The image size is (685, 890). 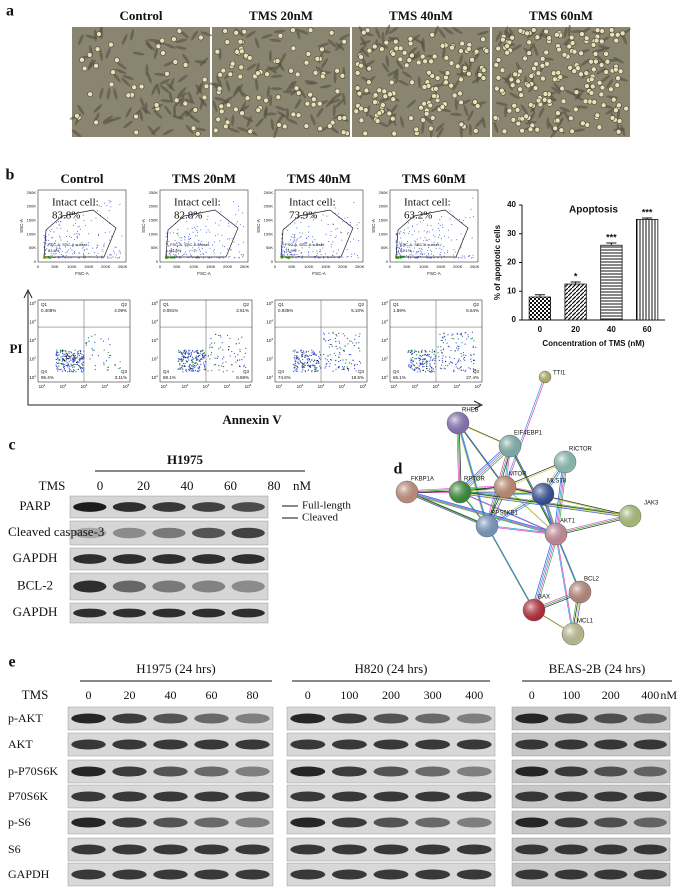 What do you see at coordinates (391, 668) in the screenshot?
I see `group-title: H820 (24 hrs)` at bounding box center [391, 668].